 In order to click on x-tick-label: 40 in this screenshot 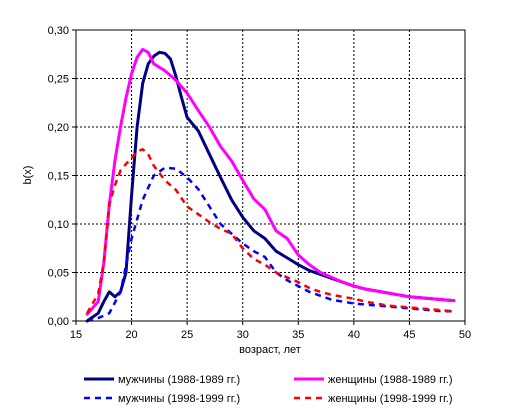, I will do `click(354, 335)`.